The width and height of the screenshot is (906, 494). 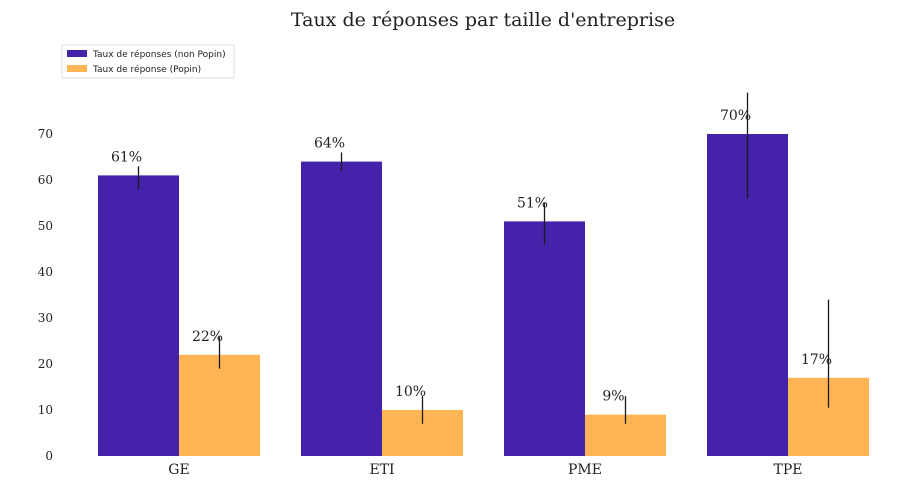 I want to click on legend-swatch-non-popin, so click(x=77, y=53).